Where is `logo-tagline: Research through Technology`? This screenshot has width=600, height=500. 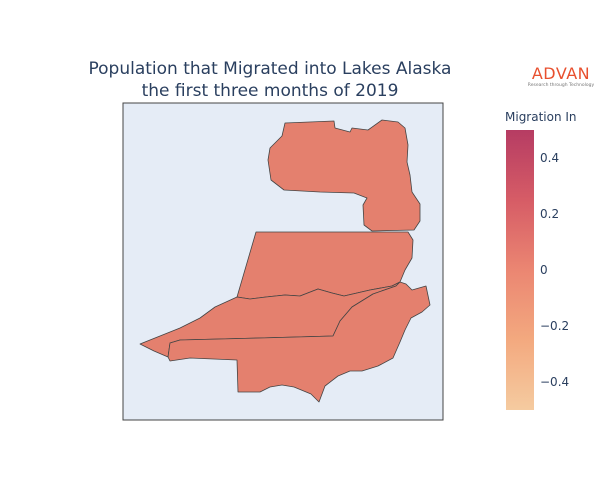 logo-tagline: Research through Technology is located at coordinates (561, 85).